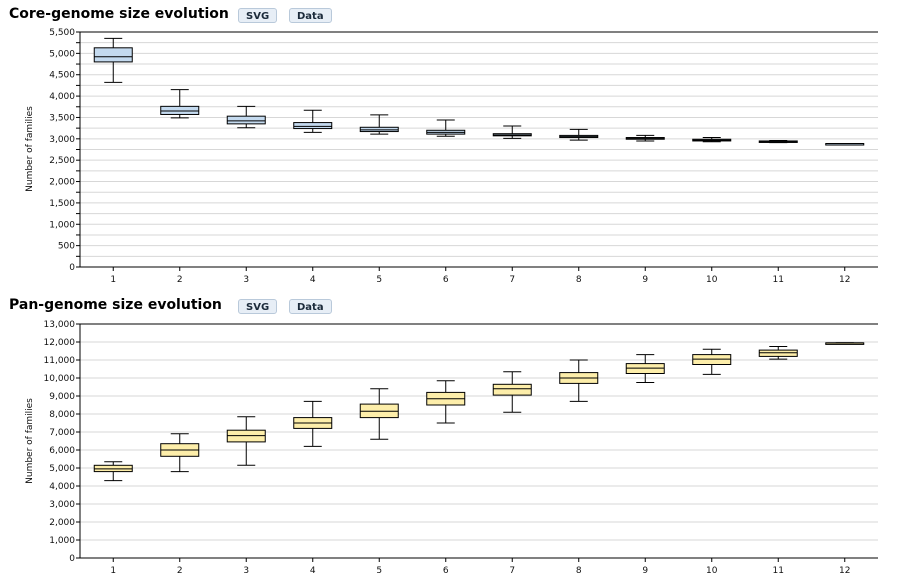 This screenshot has height=583, width=900. What do you see at coordinates (60, 325) in the screenshot?
I see `y-tick-label: 13,000` at bounding box center [60, 325].